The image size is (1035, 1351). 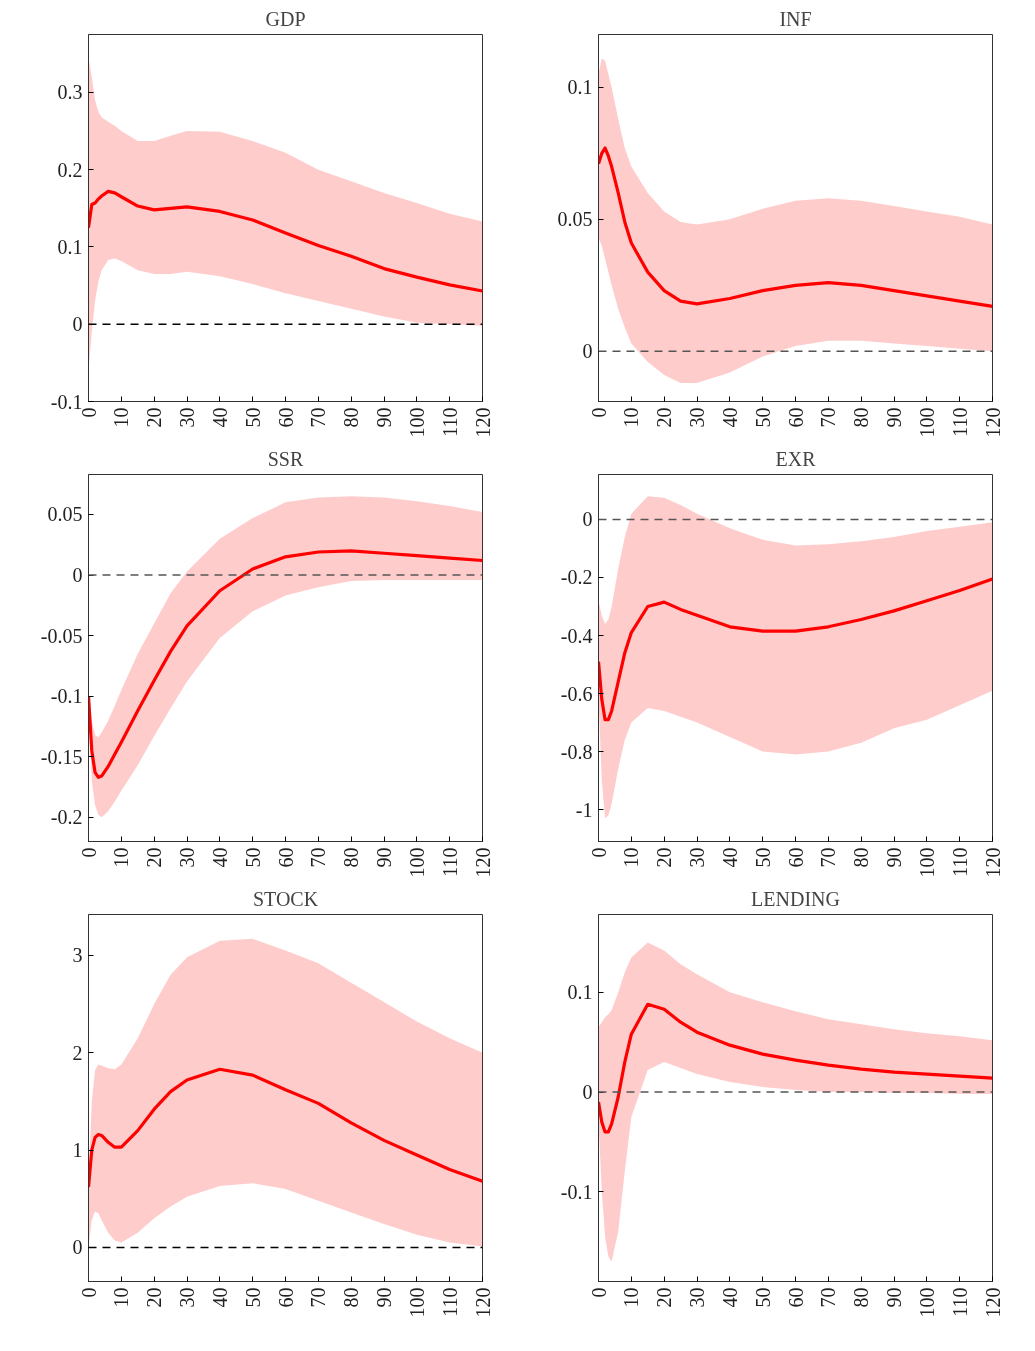 I want to click on chart-title: GDP, so click(x=285, y=18).